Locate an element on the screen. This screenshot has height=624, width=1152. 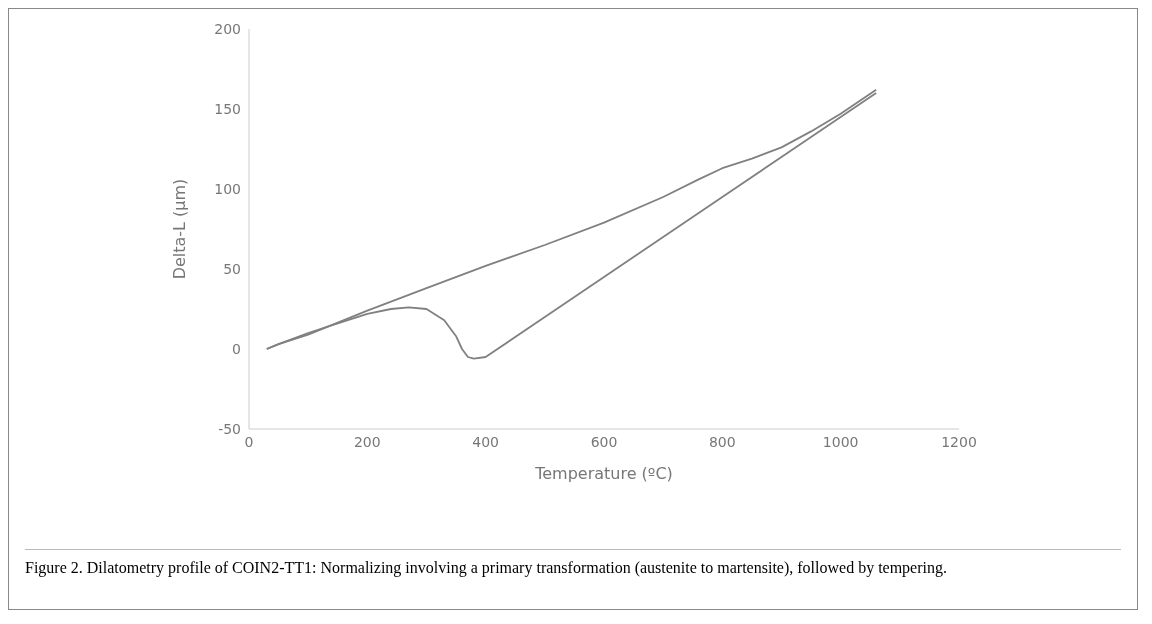
y-tick-label: 50 is located at coordinates (232, 268).